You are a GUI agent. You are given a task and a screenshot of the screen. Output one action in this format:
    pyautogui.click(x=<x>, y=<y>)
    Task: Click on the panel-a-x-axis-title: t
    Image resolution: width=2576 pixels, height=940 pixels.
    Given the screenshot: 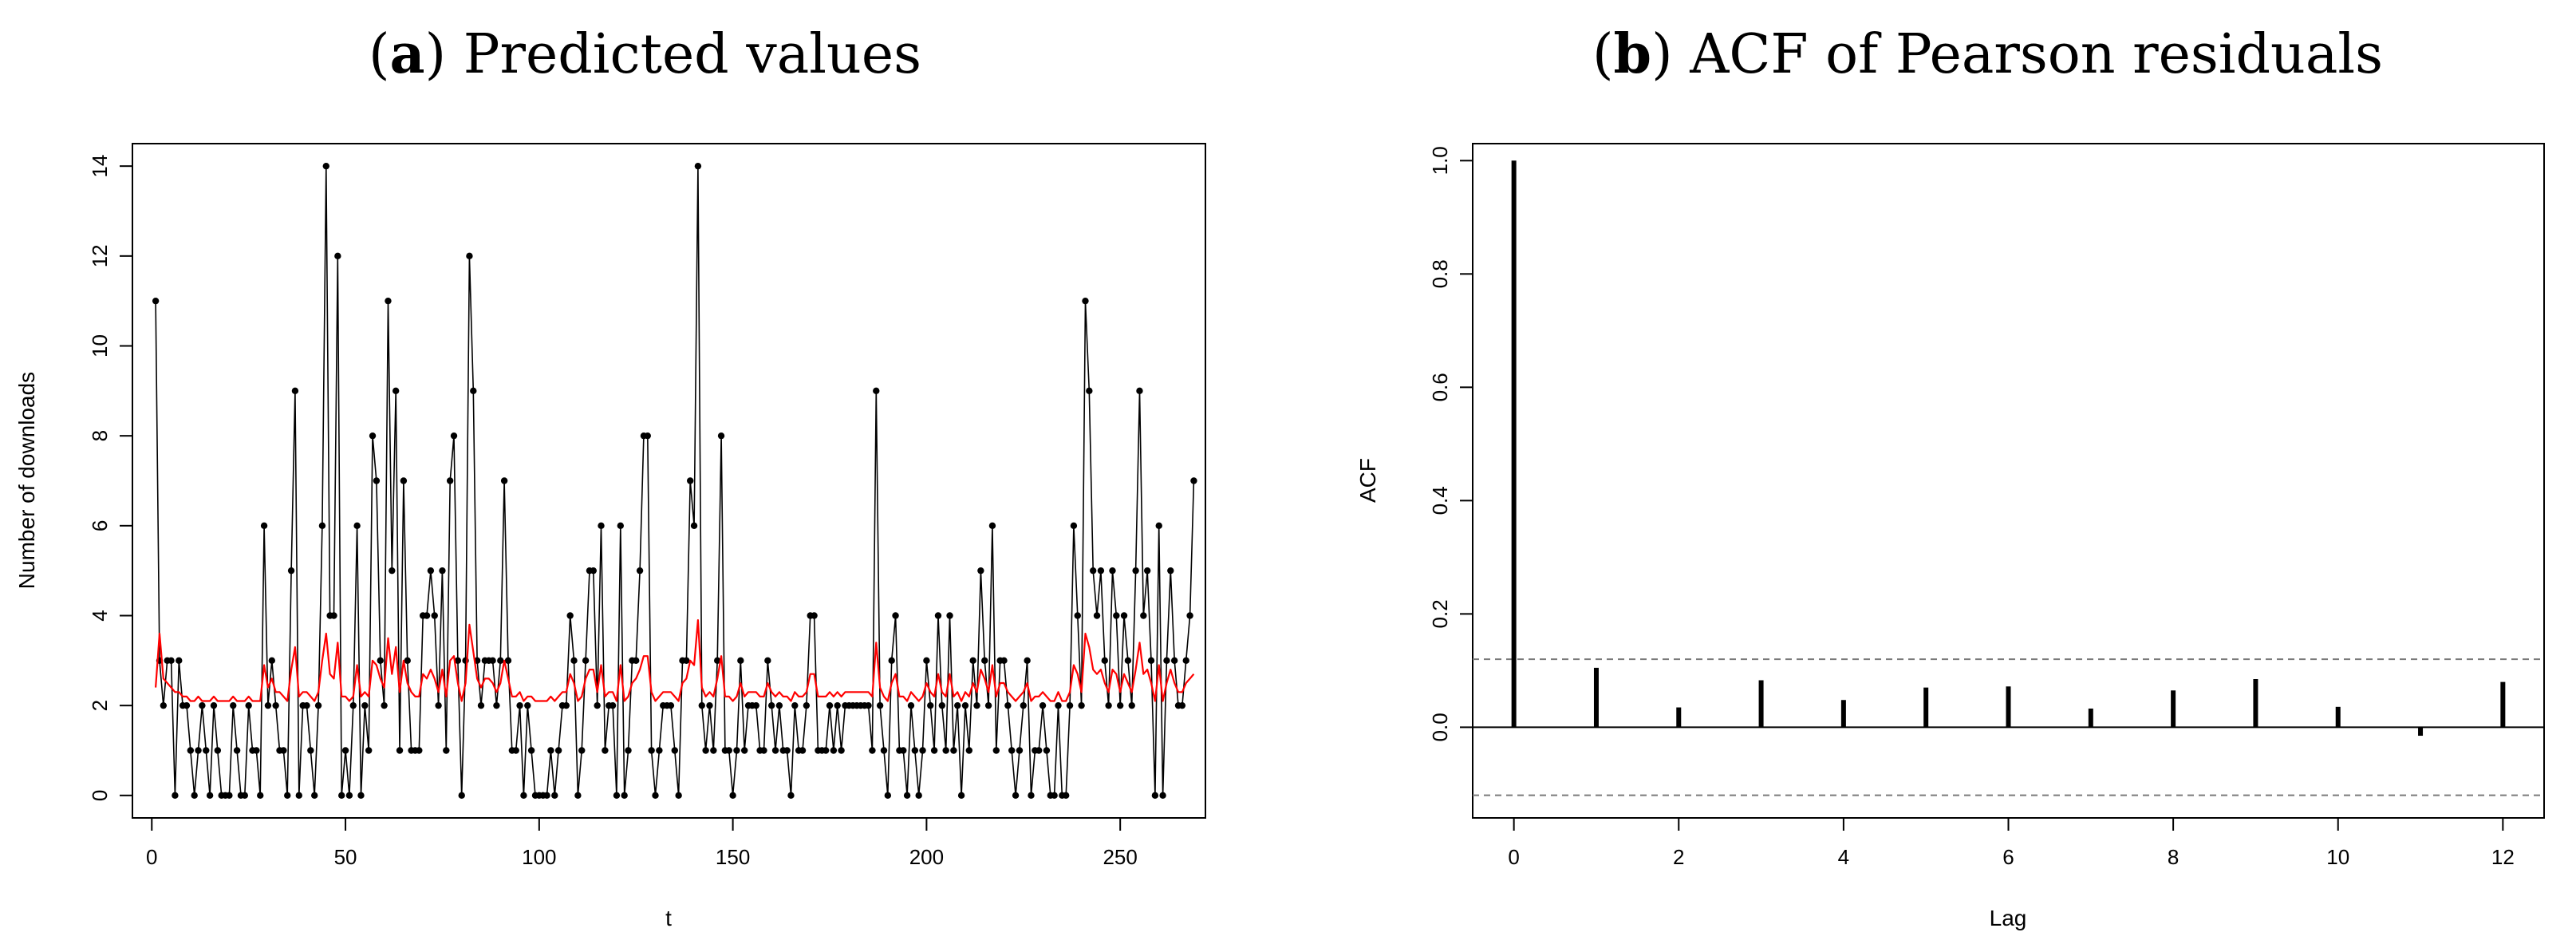 What is the action you would take?
    pyautogui.click(x=668, y=918)
    